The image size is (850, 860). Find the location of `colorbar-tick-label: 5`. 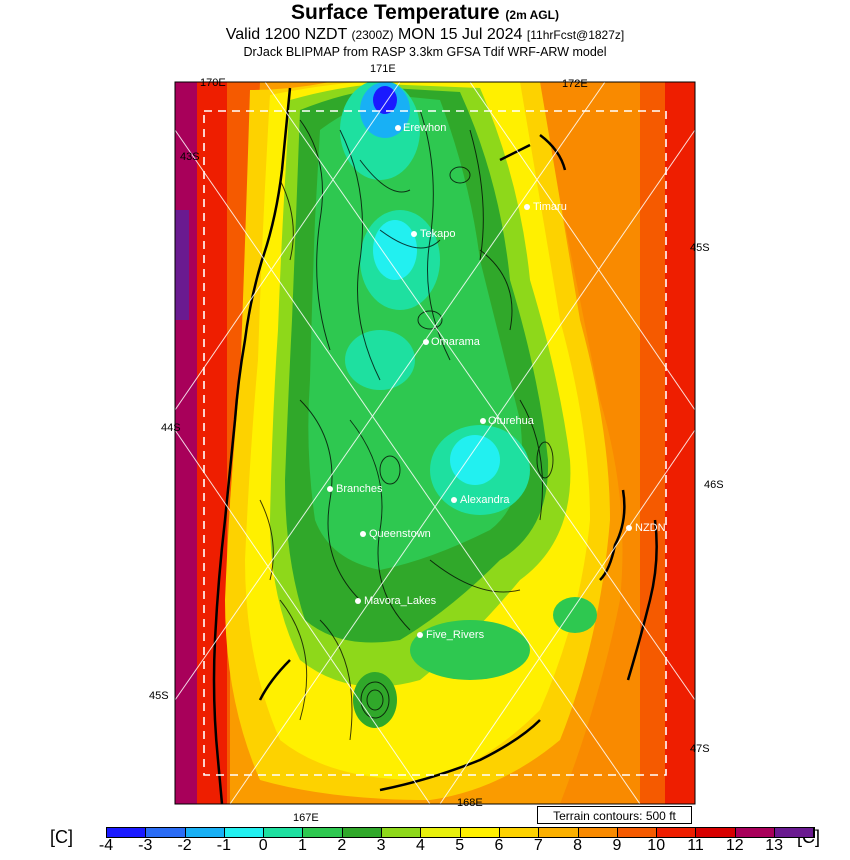

colorbar-tick-label: 5 is located at coordinates (460, 845).